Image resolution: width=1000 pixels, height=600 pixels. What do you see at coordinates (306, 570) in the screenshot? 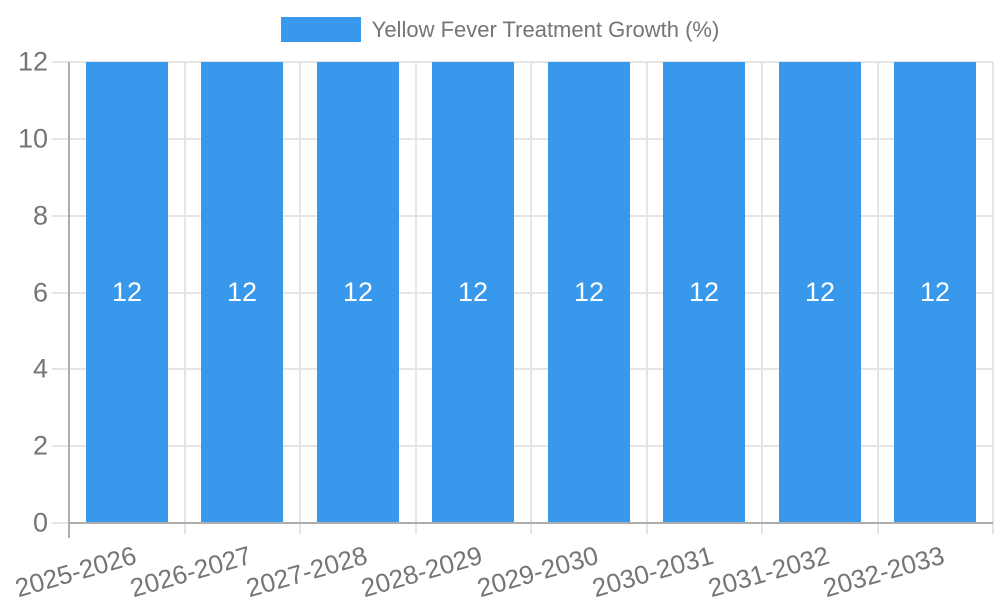
I see `x-axis-tick-label: 2027-2028` at bounding box center [306, 570].